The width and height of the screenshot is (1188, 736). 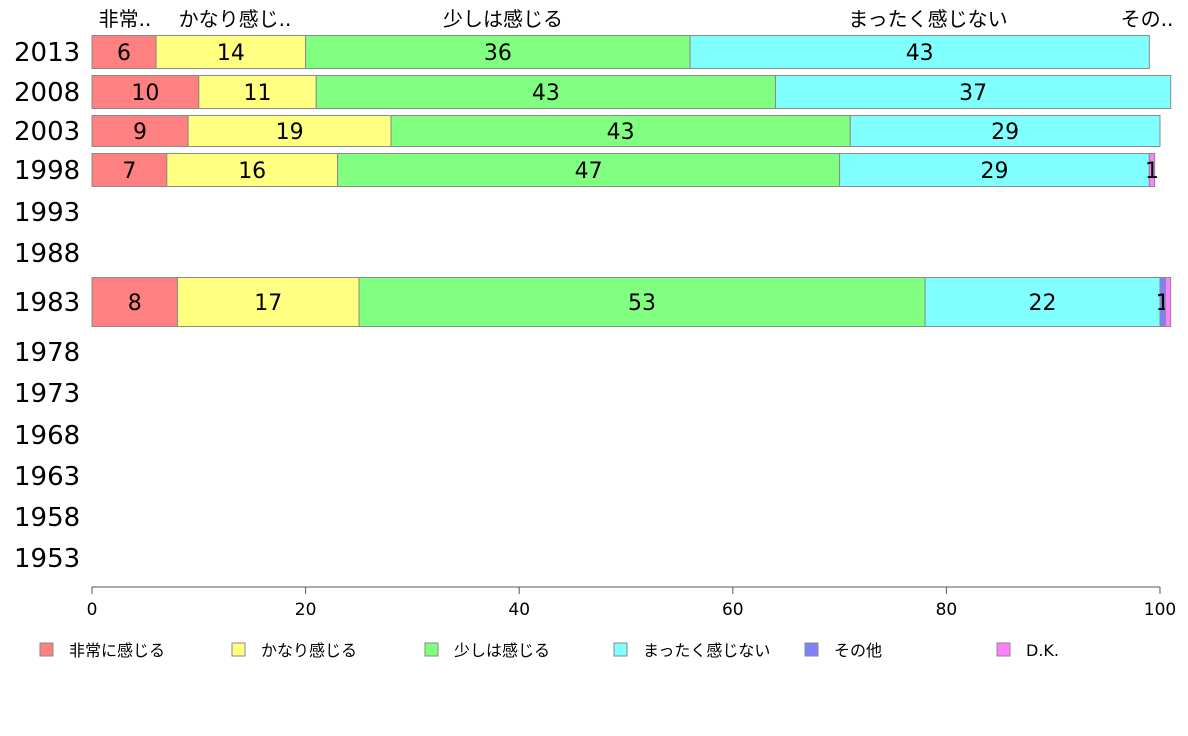 I want to click on legend-label-1: かなり感じる, so click(x=309, y=650).